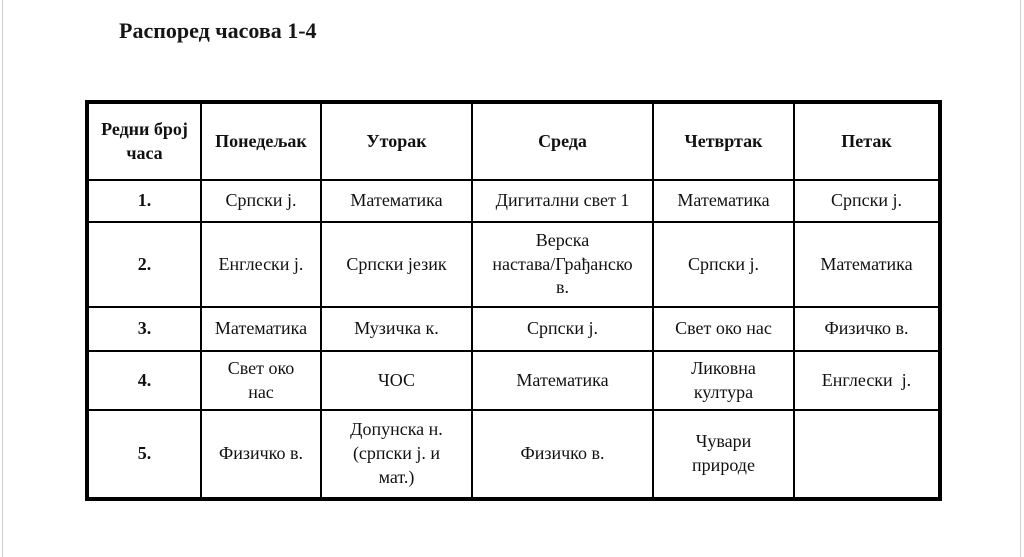 This screenshot has width=1024, height=557. What do you see at coordinates (144, 201) in the screenshot?
I see `row-number: 1.` at bounding box center [144, 201].